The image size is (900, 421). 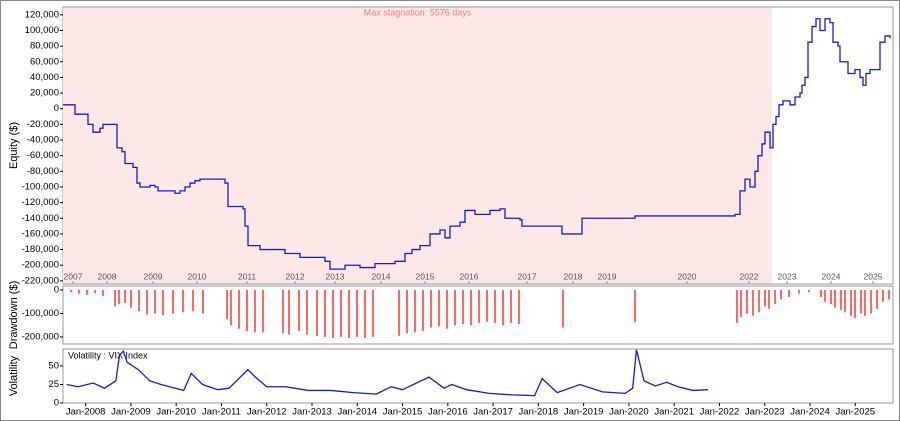 What do you see at coordinates (247, 276) in the screenshot?
I see `x-tick-label: 2011` at bounding box center [247, 276].